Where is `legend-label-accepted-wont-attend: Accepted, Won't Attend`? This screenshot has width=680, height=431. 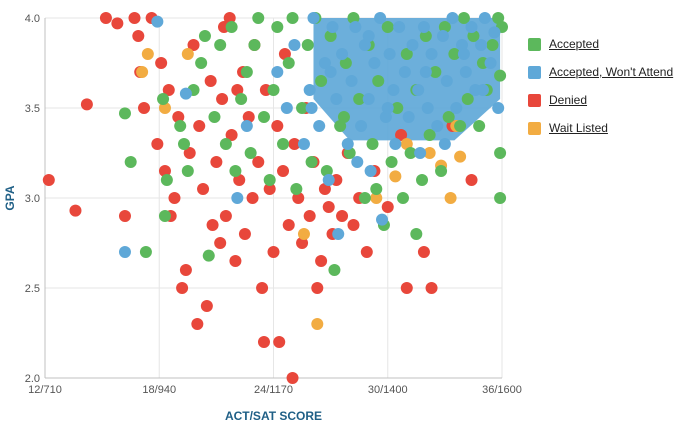
legend-label-accepted-wont-attend: Accepted, Won't Attend is located at coordinates (611, 72).